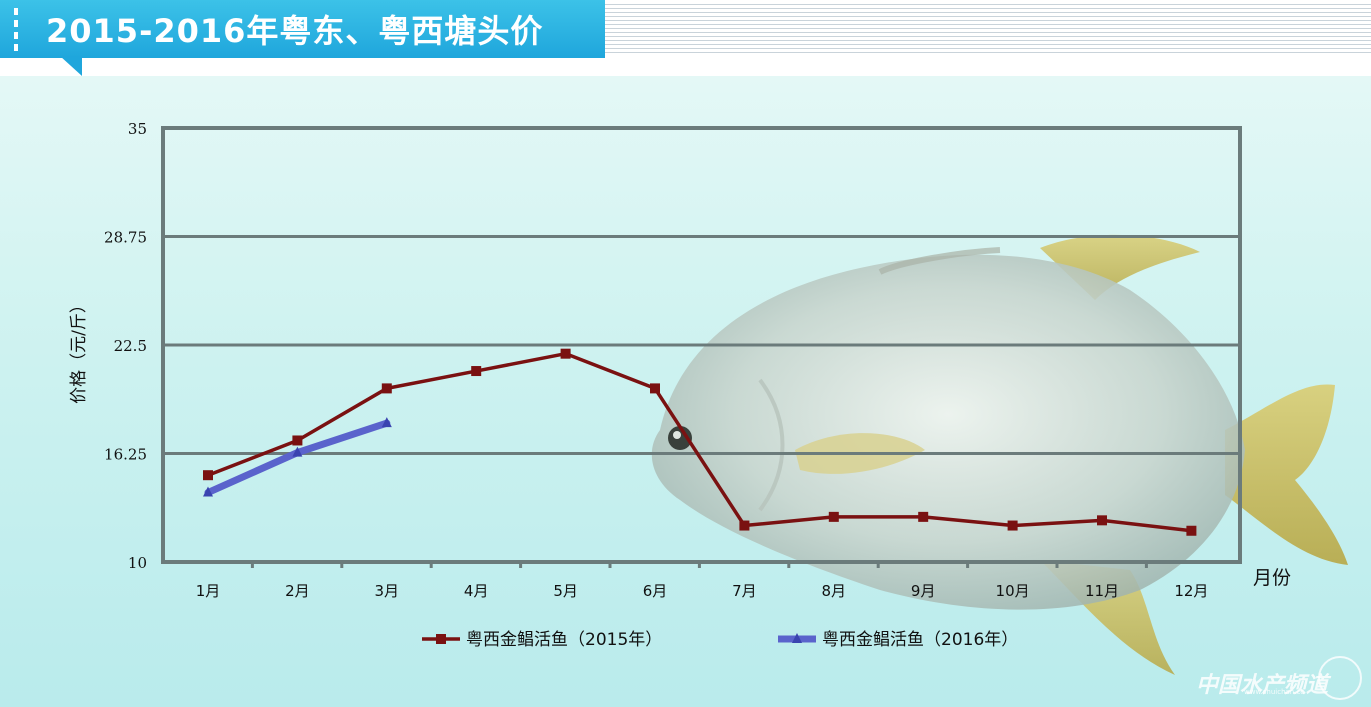  Describe the element at coordinates (564, 640) in the screenshot. I see `legend-label: 粤西金鲳活鱼（2015年）` at that location.